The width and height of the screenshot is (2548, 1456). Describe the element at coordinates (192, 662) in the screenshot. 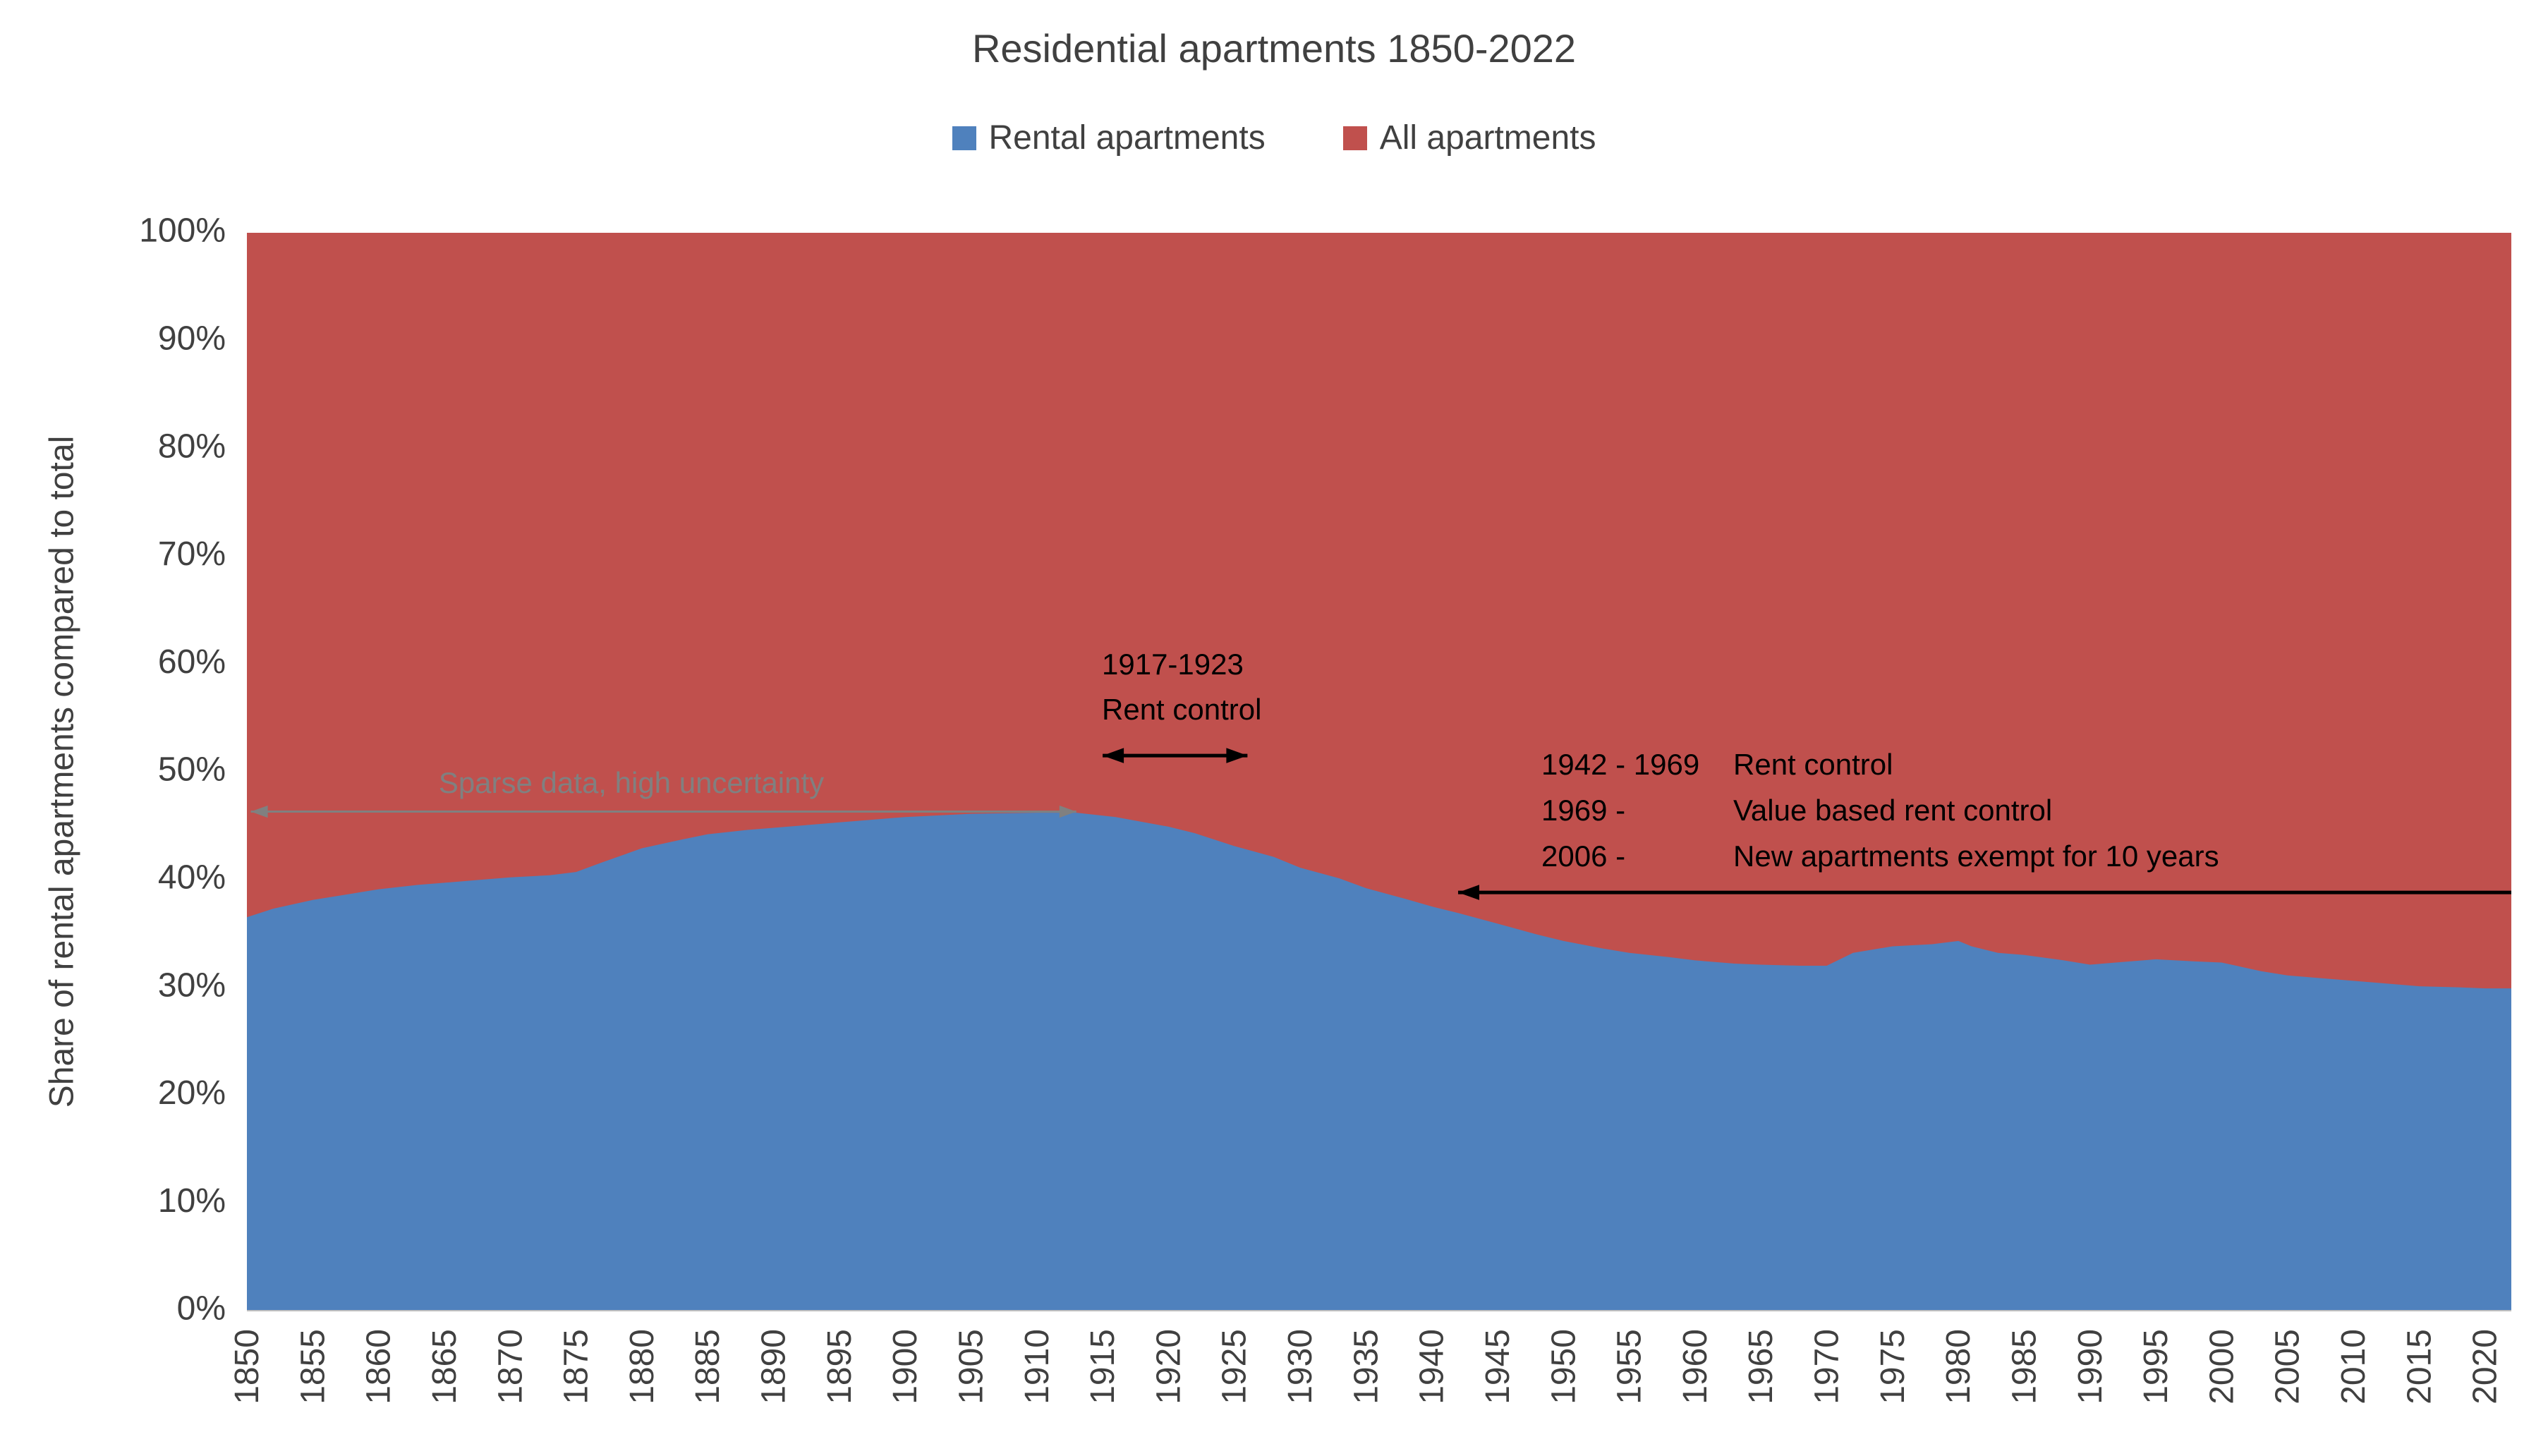

I see `y-tick-label: 60%` at that location.